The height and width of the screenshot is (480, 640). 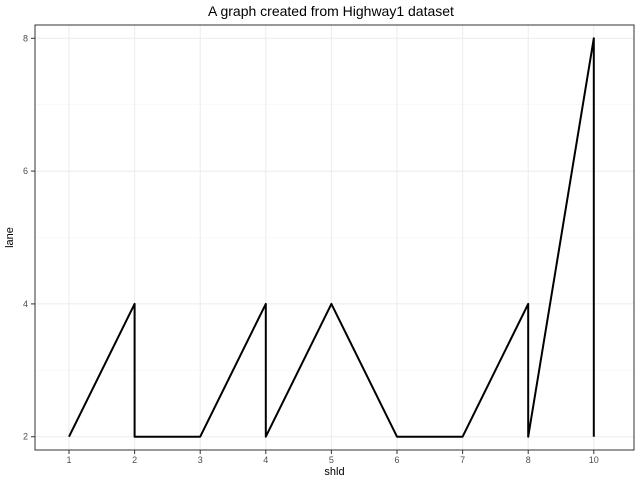 What do you see at coordinates (10, 237) in the screenshot?
I see `y-axis-title: lane` at bounding box center [10, 237].